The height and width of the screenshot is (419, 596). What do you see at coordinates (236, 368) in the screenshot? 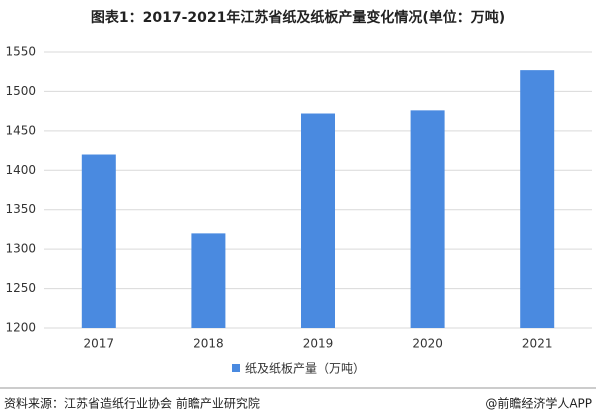
I see `legend-swatch` at bounding box center [236, 368].